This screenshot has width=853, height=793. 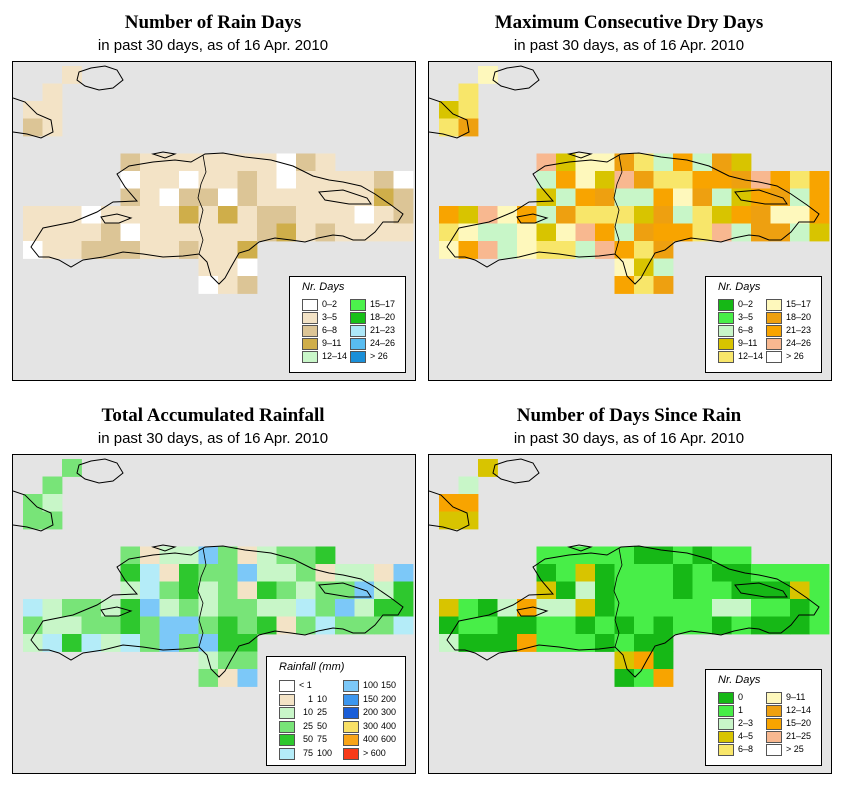 I want to click on panel-title: Maximum Consecutive Dry Days, so click(x=629, y=22).